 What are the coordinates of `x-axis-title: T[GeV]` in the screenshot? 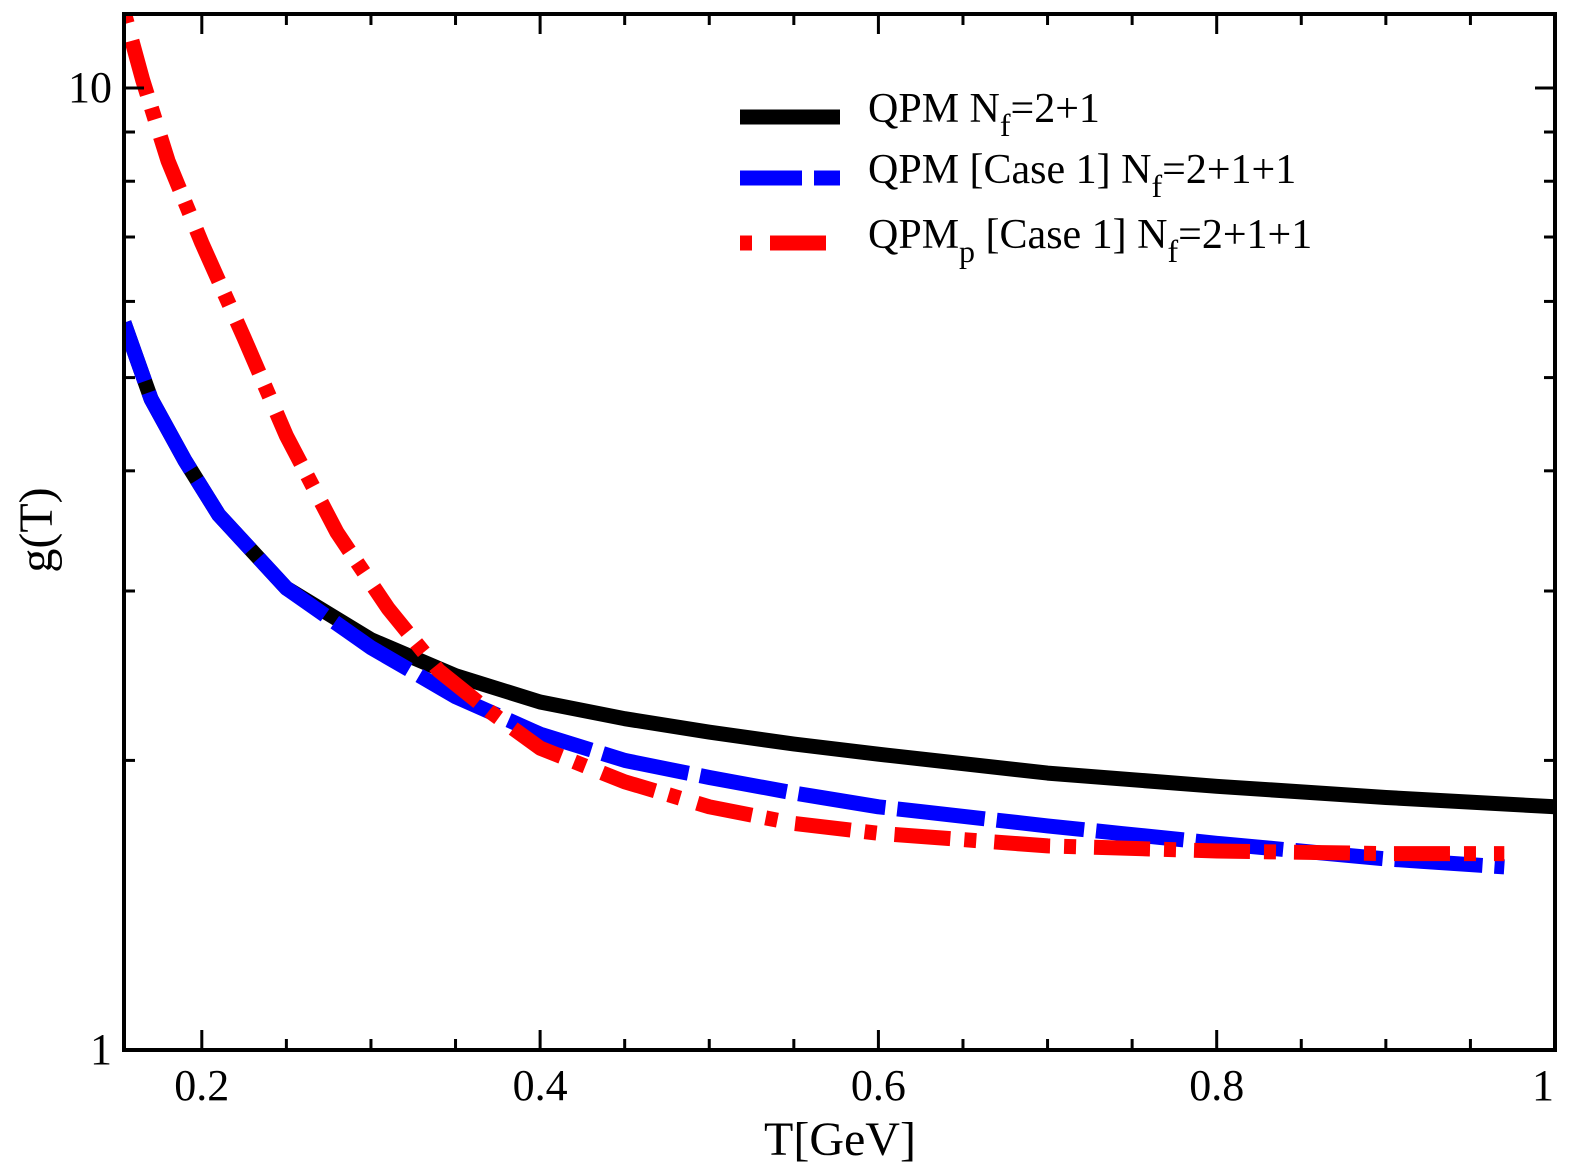 It's located at (840, 1139).